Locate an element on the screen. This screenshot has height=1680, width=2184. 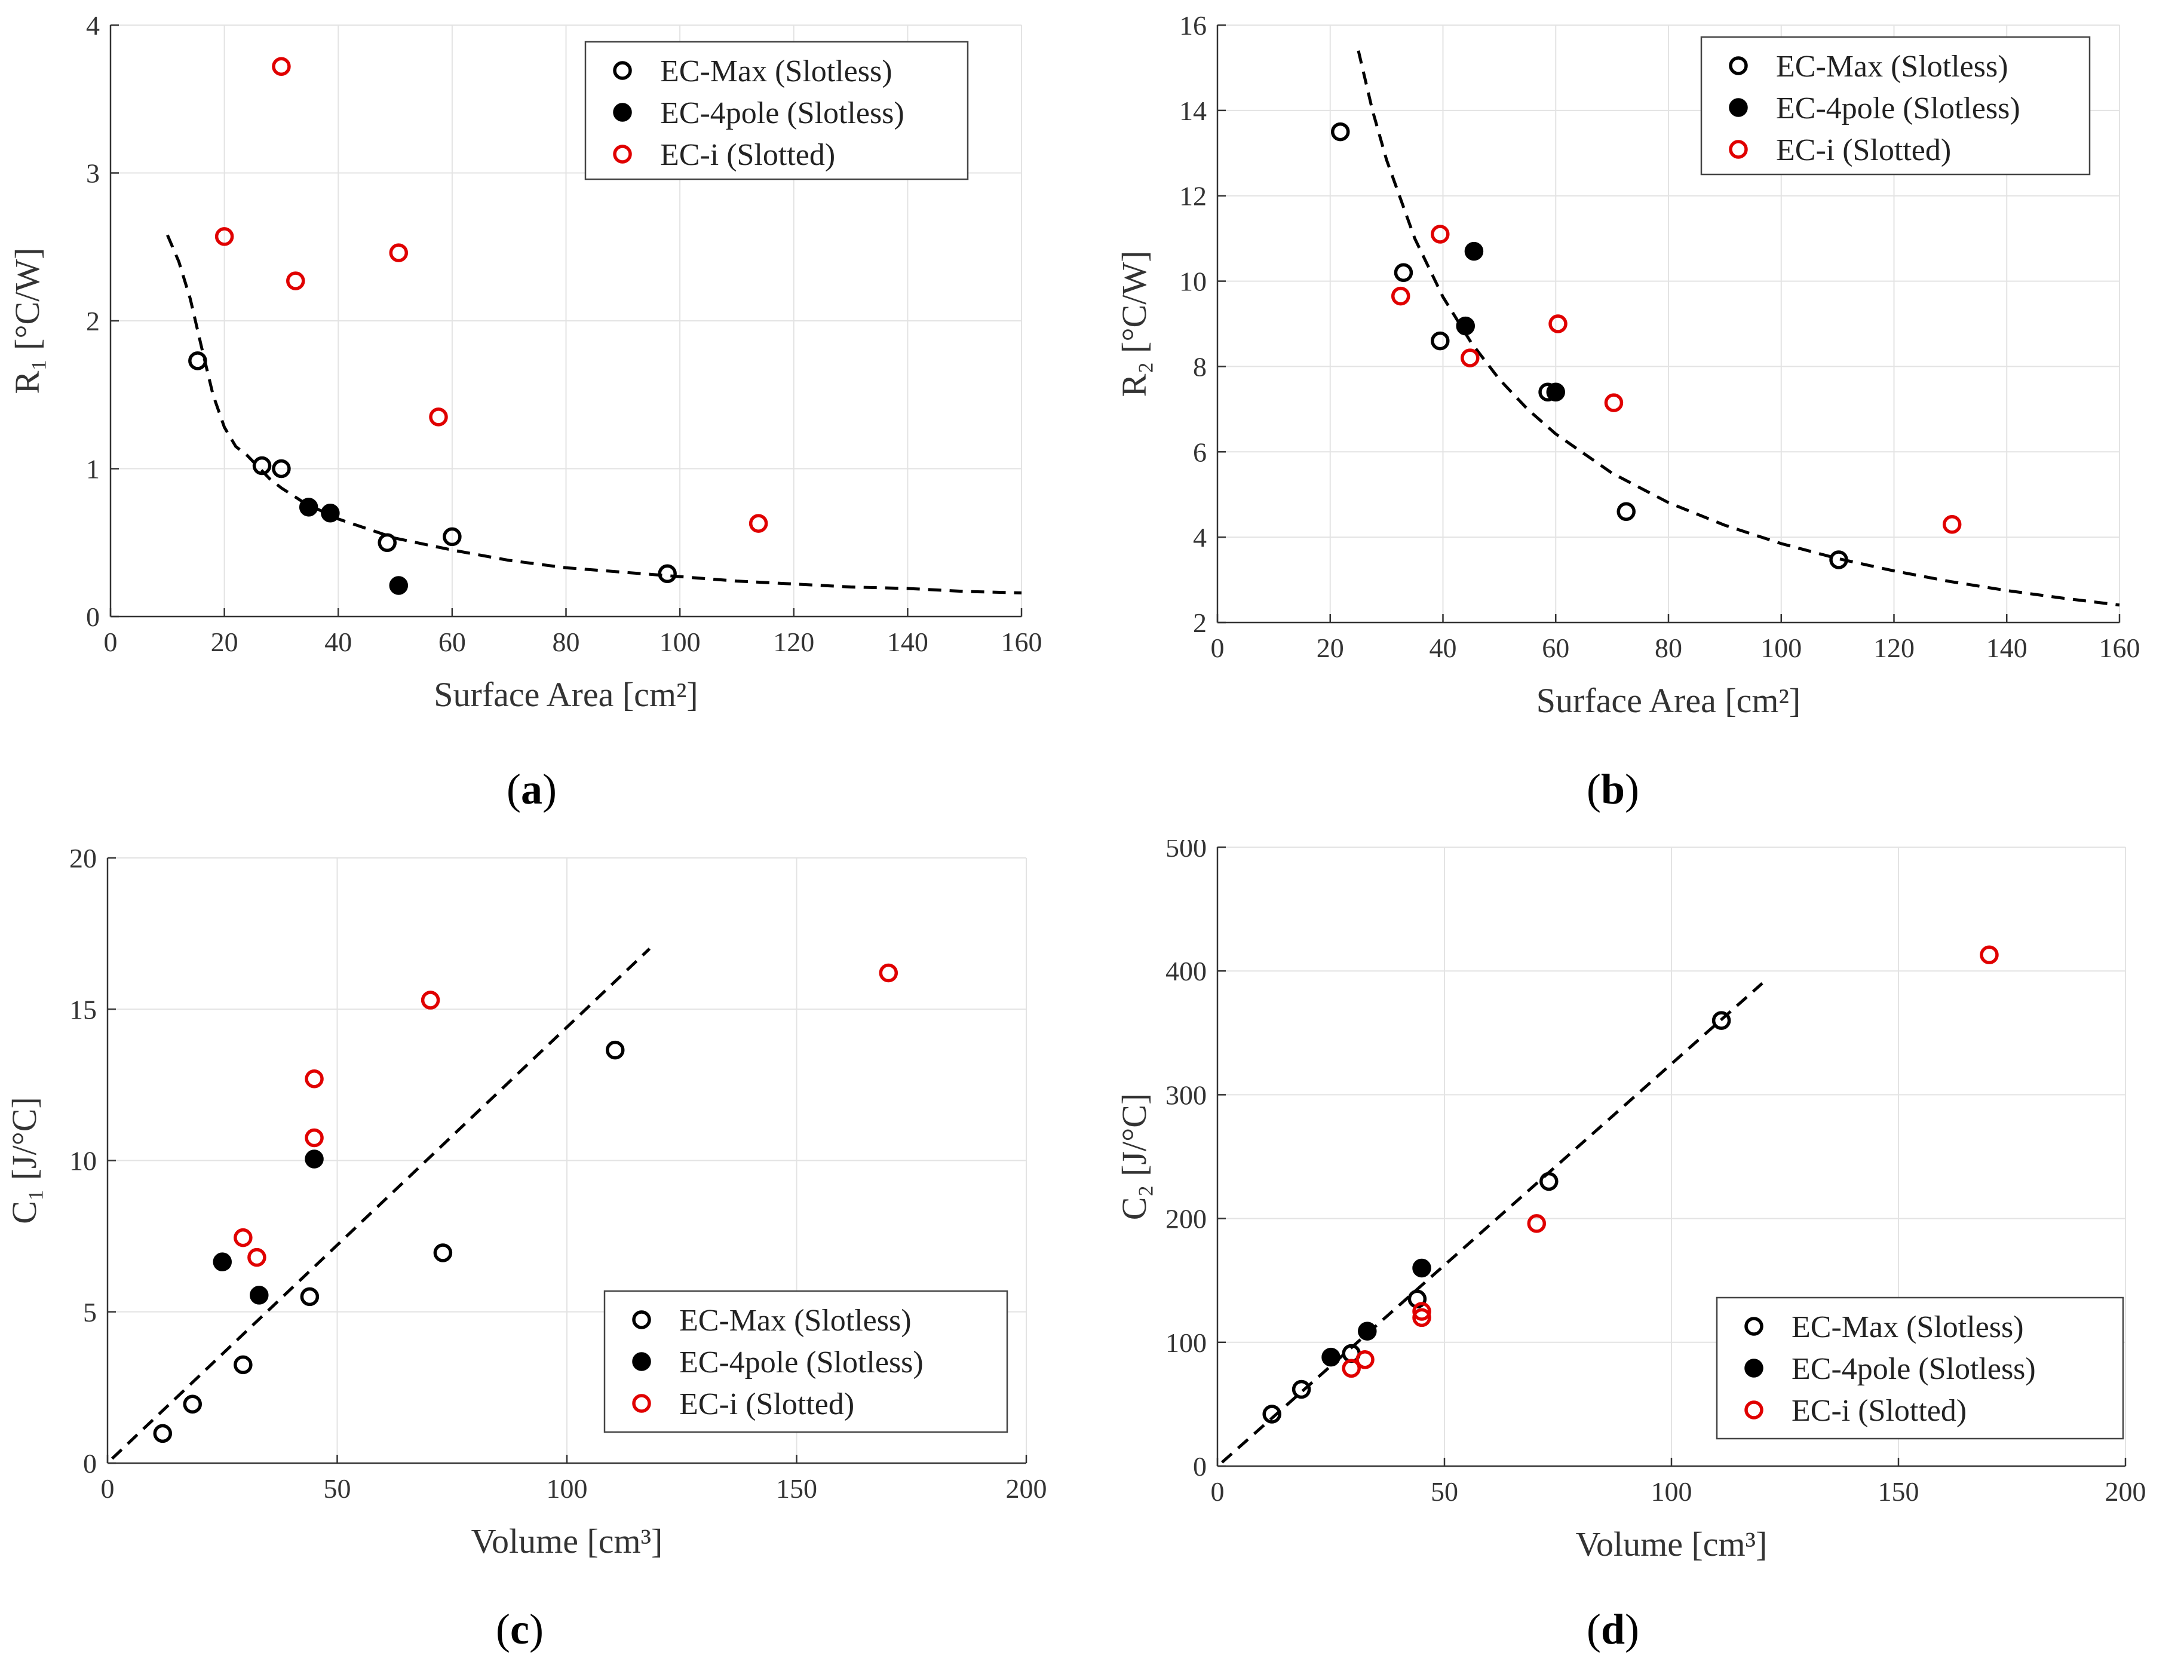
x-tick-label: 40 is located at coordinates (338, 642).